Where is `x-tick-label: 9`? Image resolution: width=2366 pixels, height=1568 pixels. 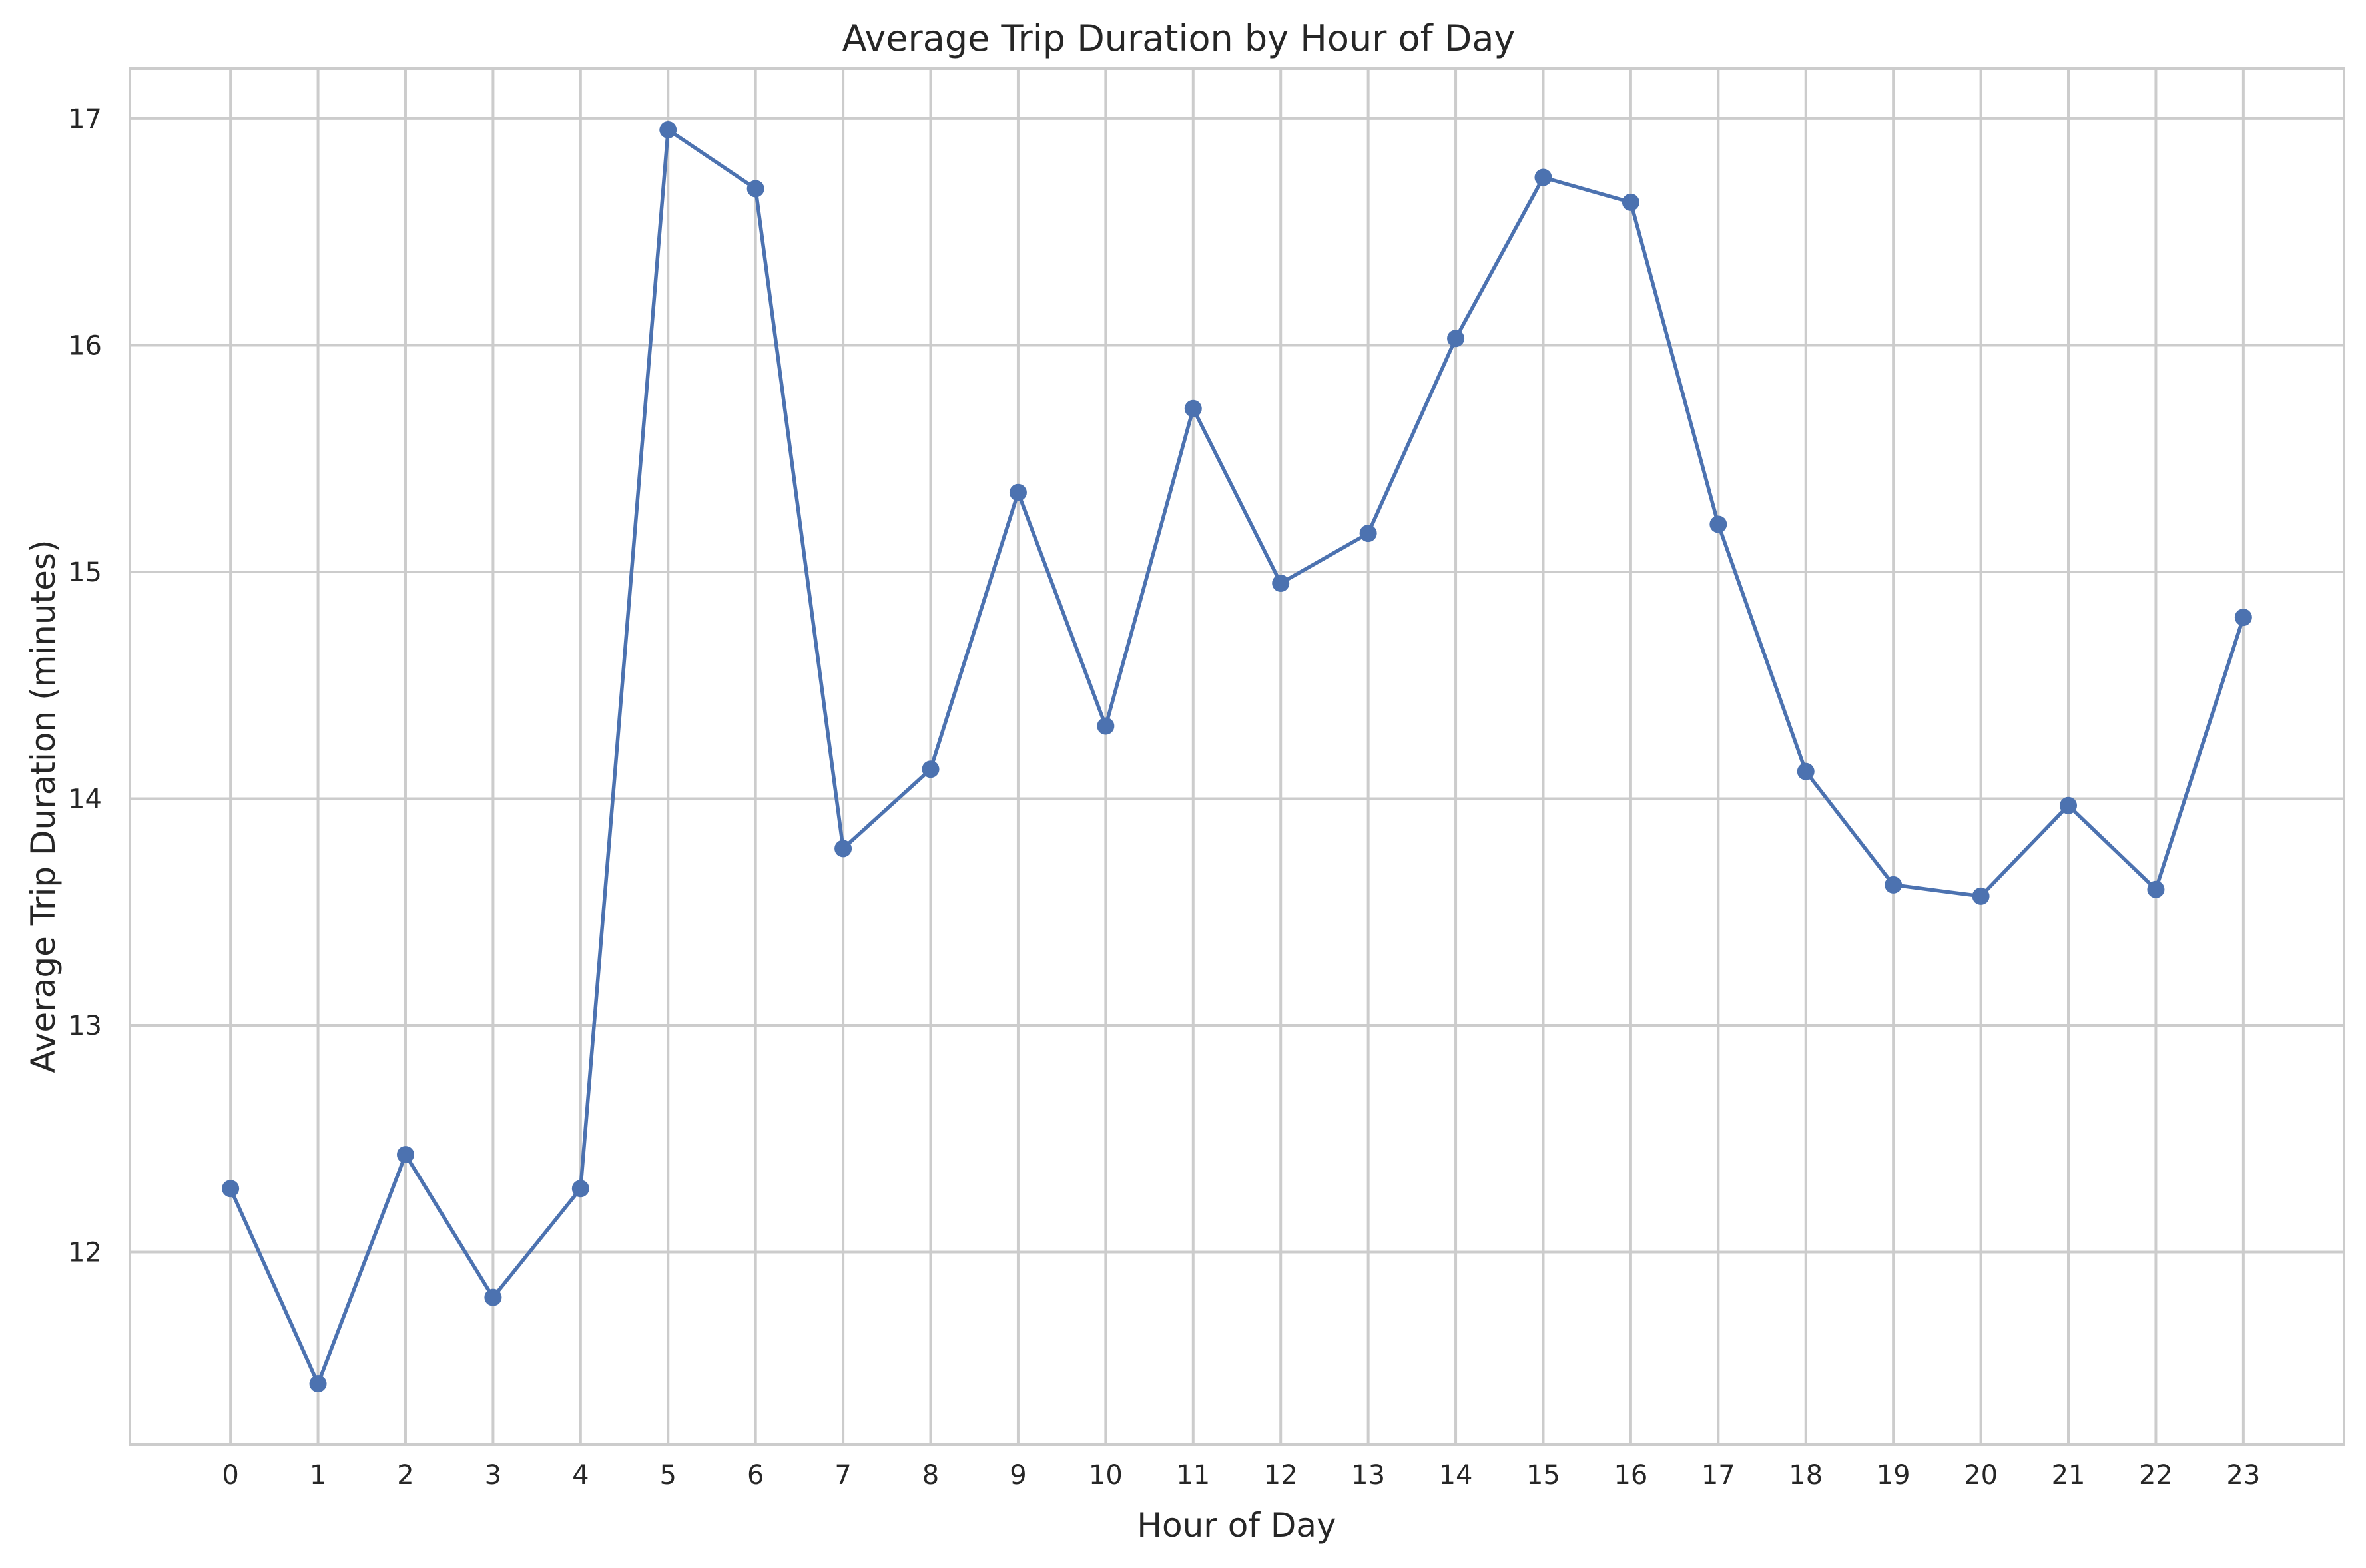 x-tick-label: 9 is located at coordinates (1018, 1475).